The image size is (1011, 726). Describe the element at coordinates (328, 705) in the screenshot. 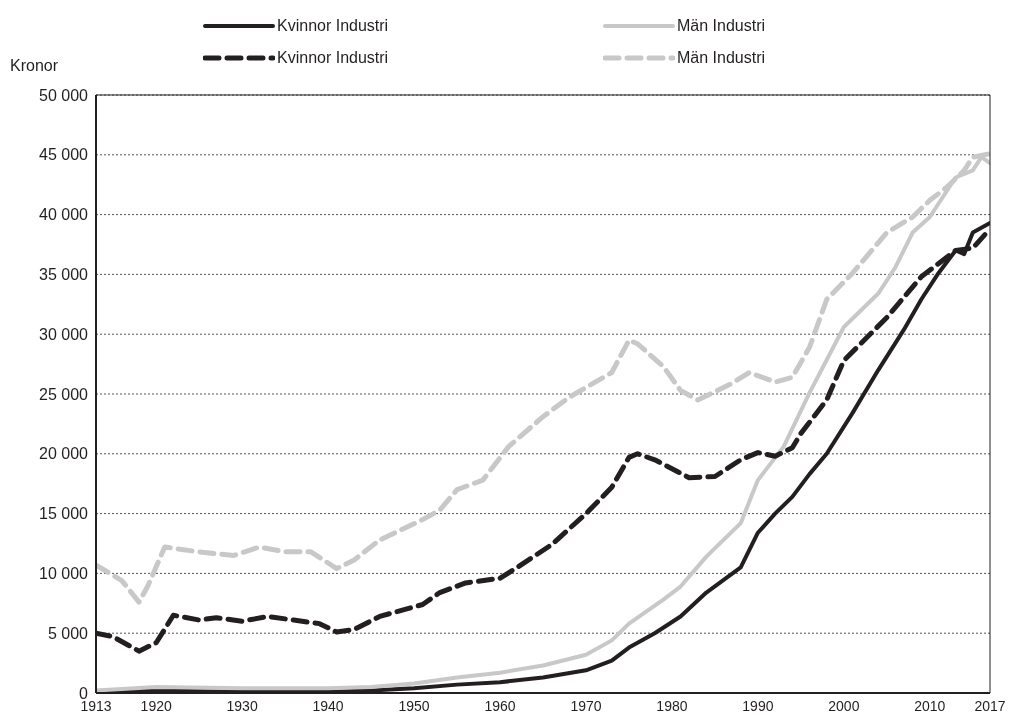

I see `x-tick-label: 1940` at that location.